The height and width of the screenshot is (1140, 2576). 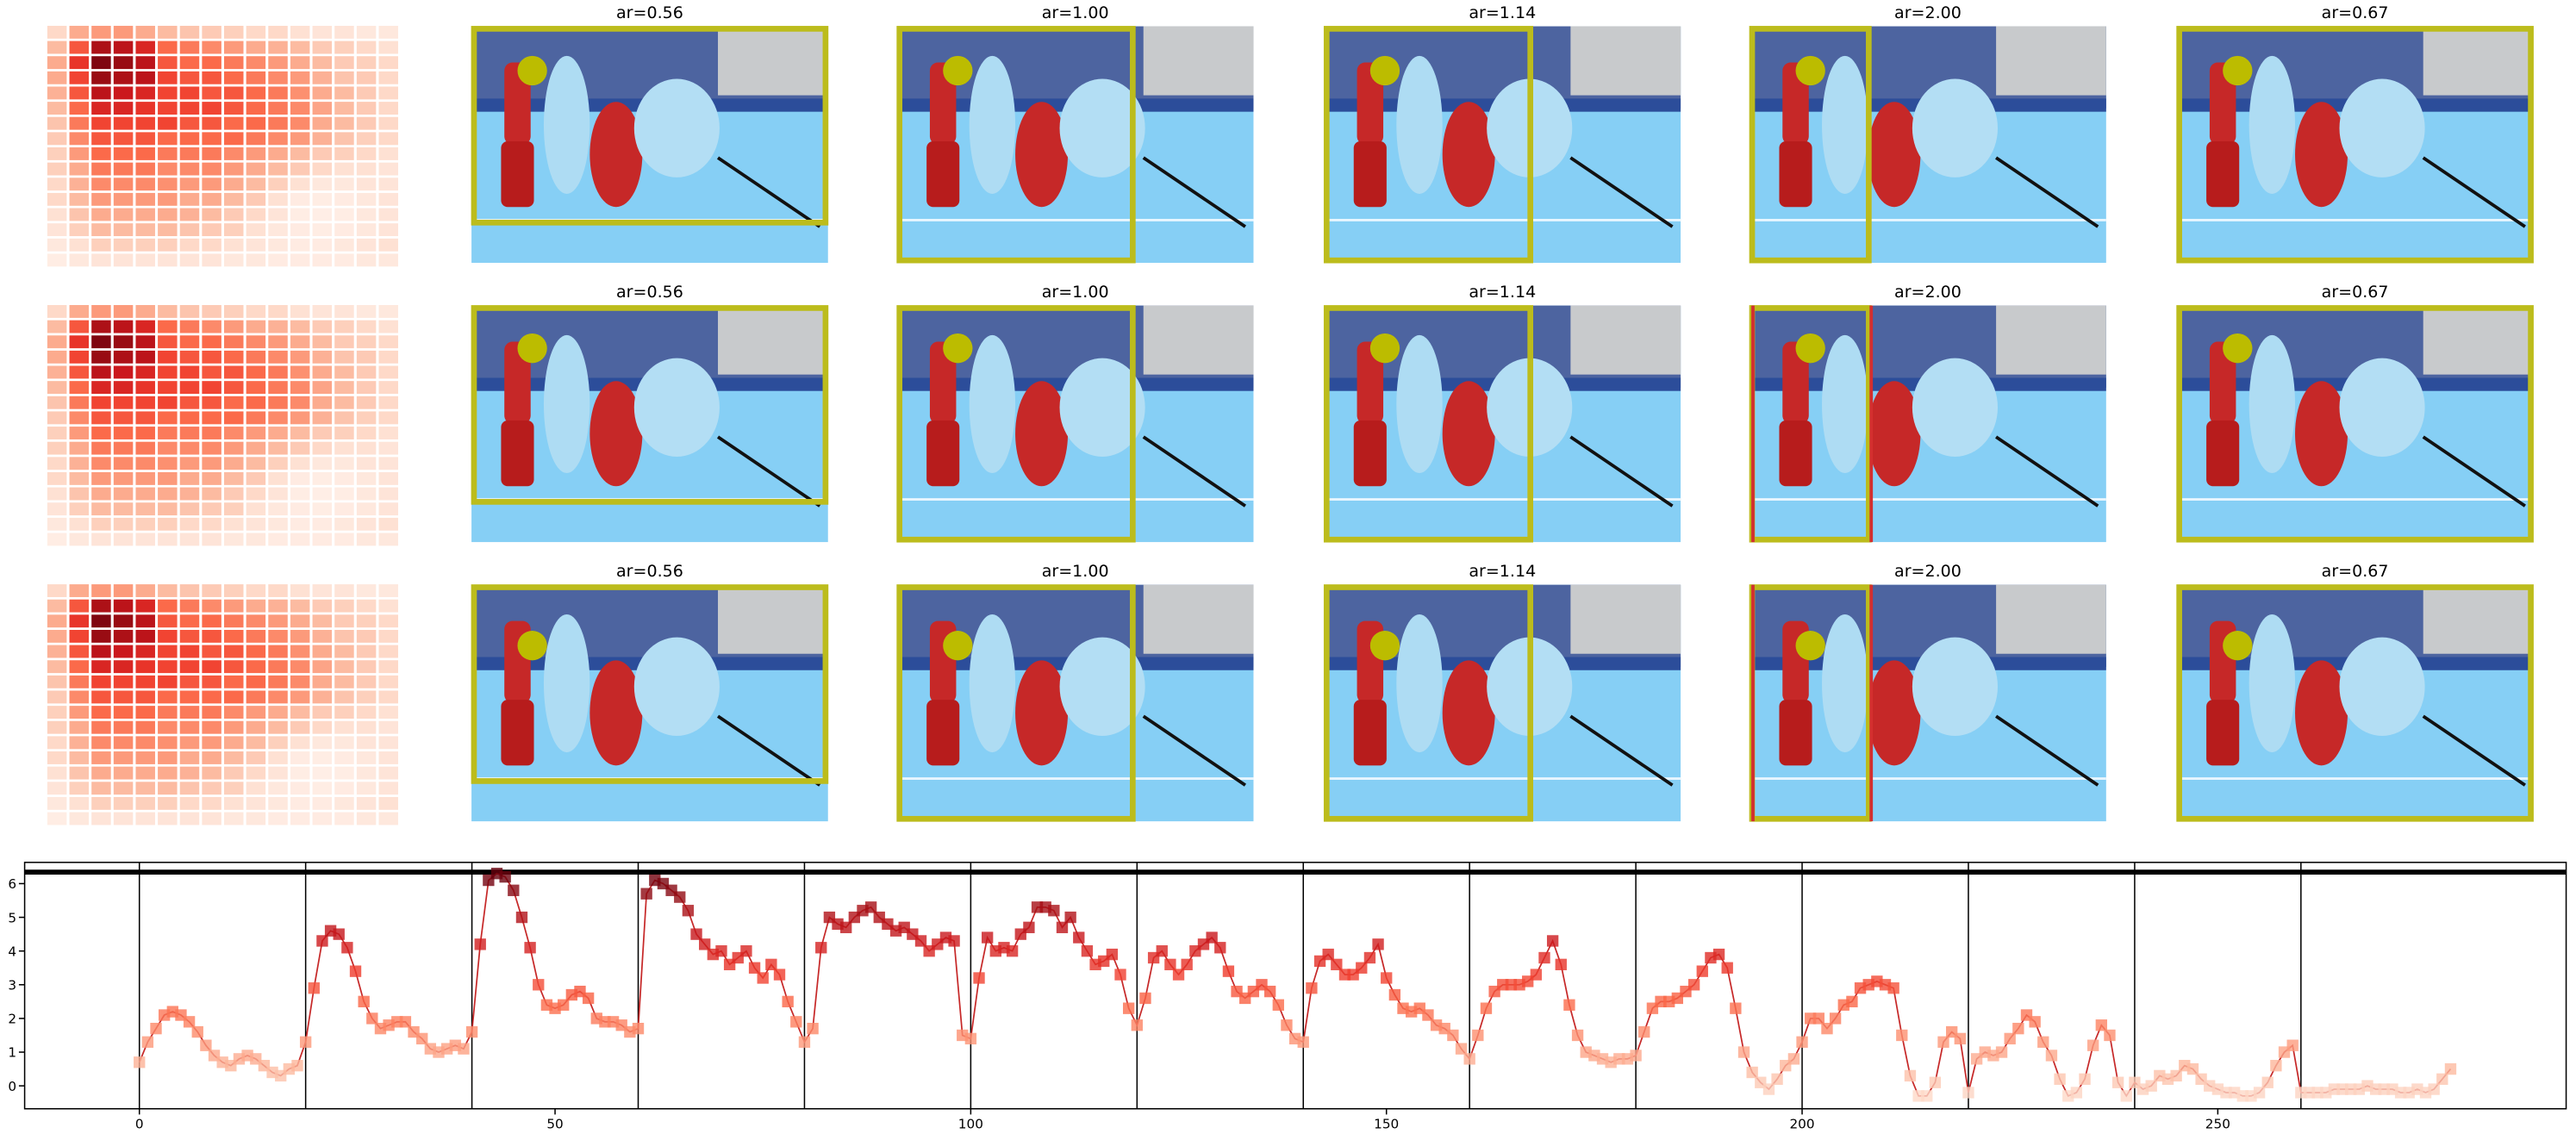 I want to click on crop-box, so click(x=1016, y=424).